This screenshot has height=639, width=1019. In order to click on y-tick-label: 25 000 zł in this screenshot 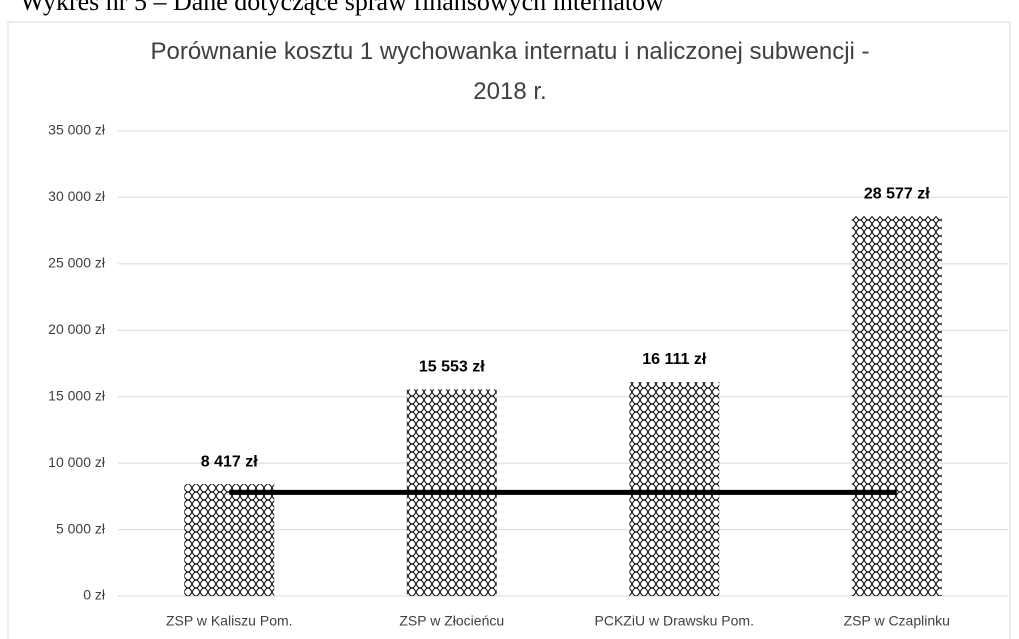, I will do `click(77, 263)`.